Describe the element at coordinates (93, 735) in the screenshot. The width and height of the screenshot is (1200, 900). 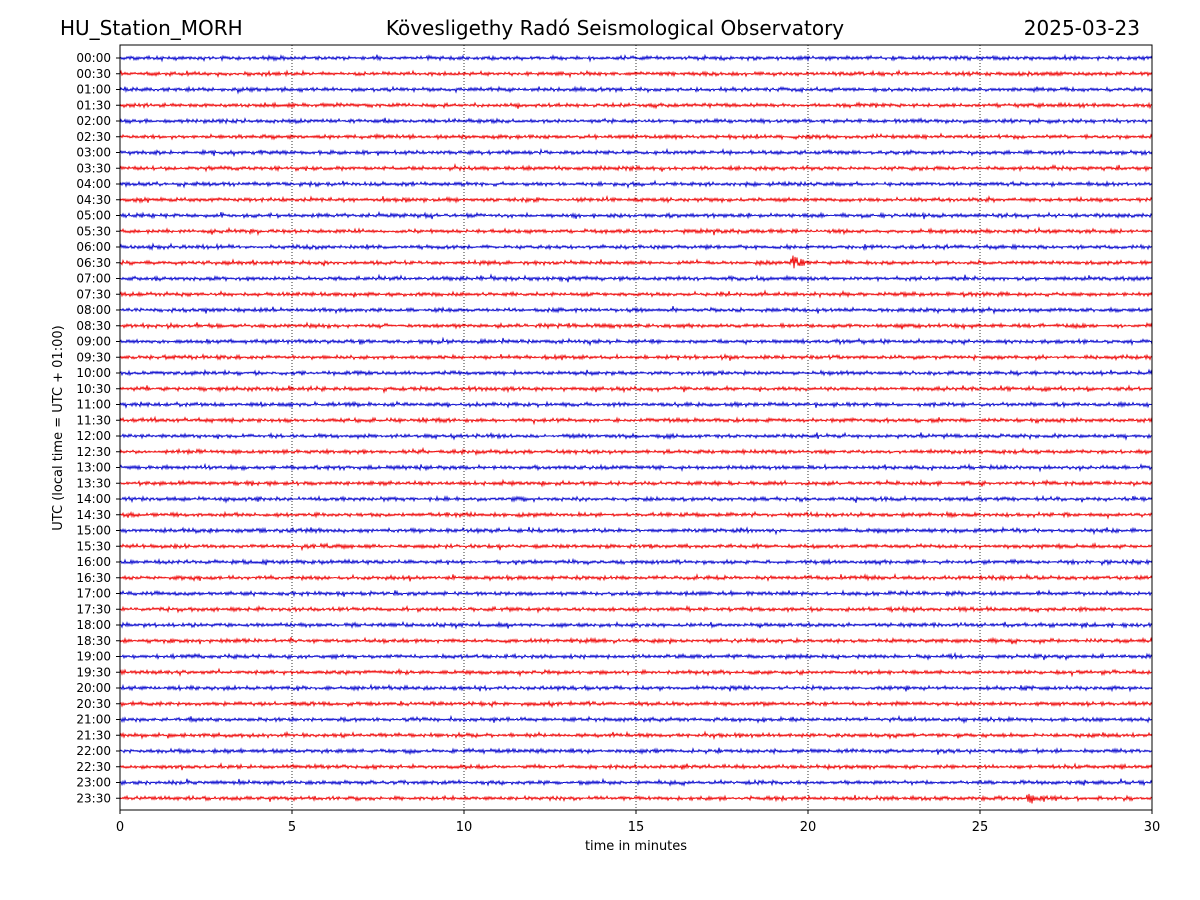
I see `y-tick-label: 21:30` at that location.